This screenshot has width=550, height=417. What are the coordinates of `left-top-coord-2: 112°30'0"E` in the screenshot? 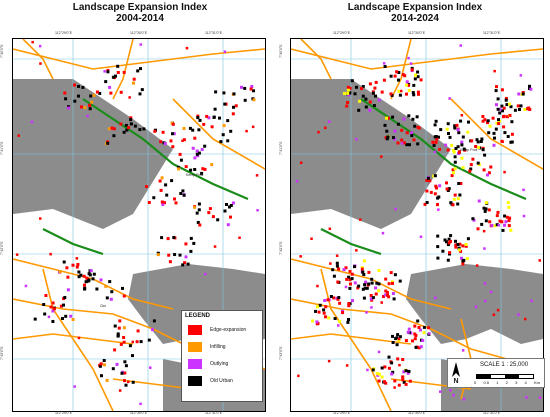 It's located at (139, 33).